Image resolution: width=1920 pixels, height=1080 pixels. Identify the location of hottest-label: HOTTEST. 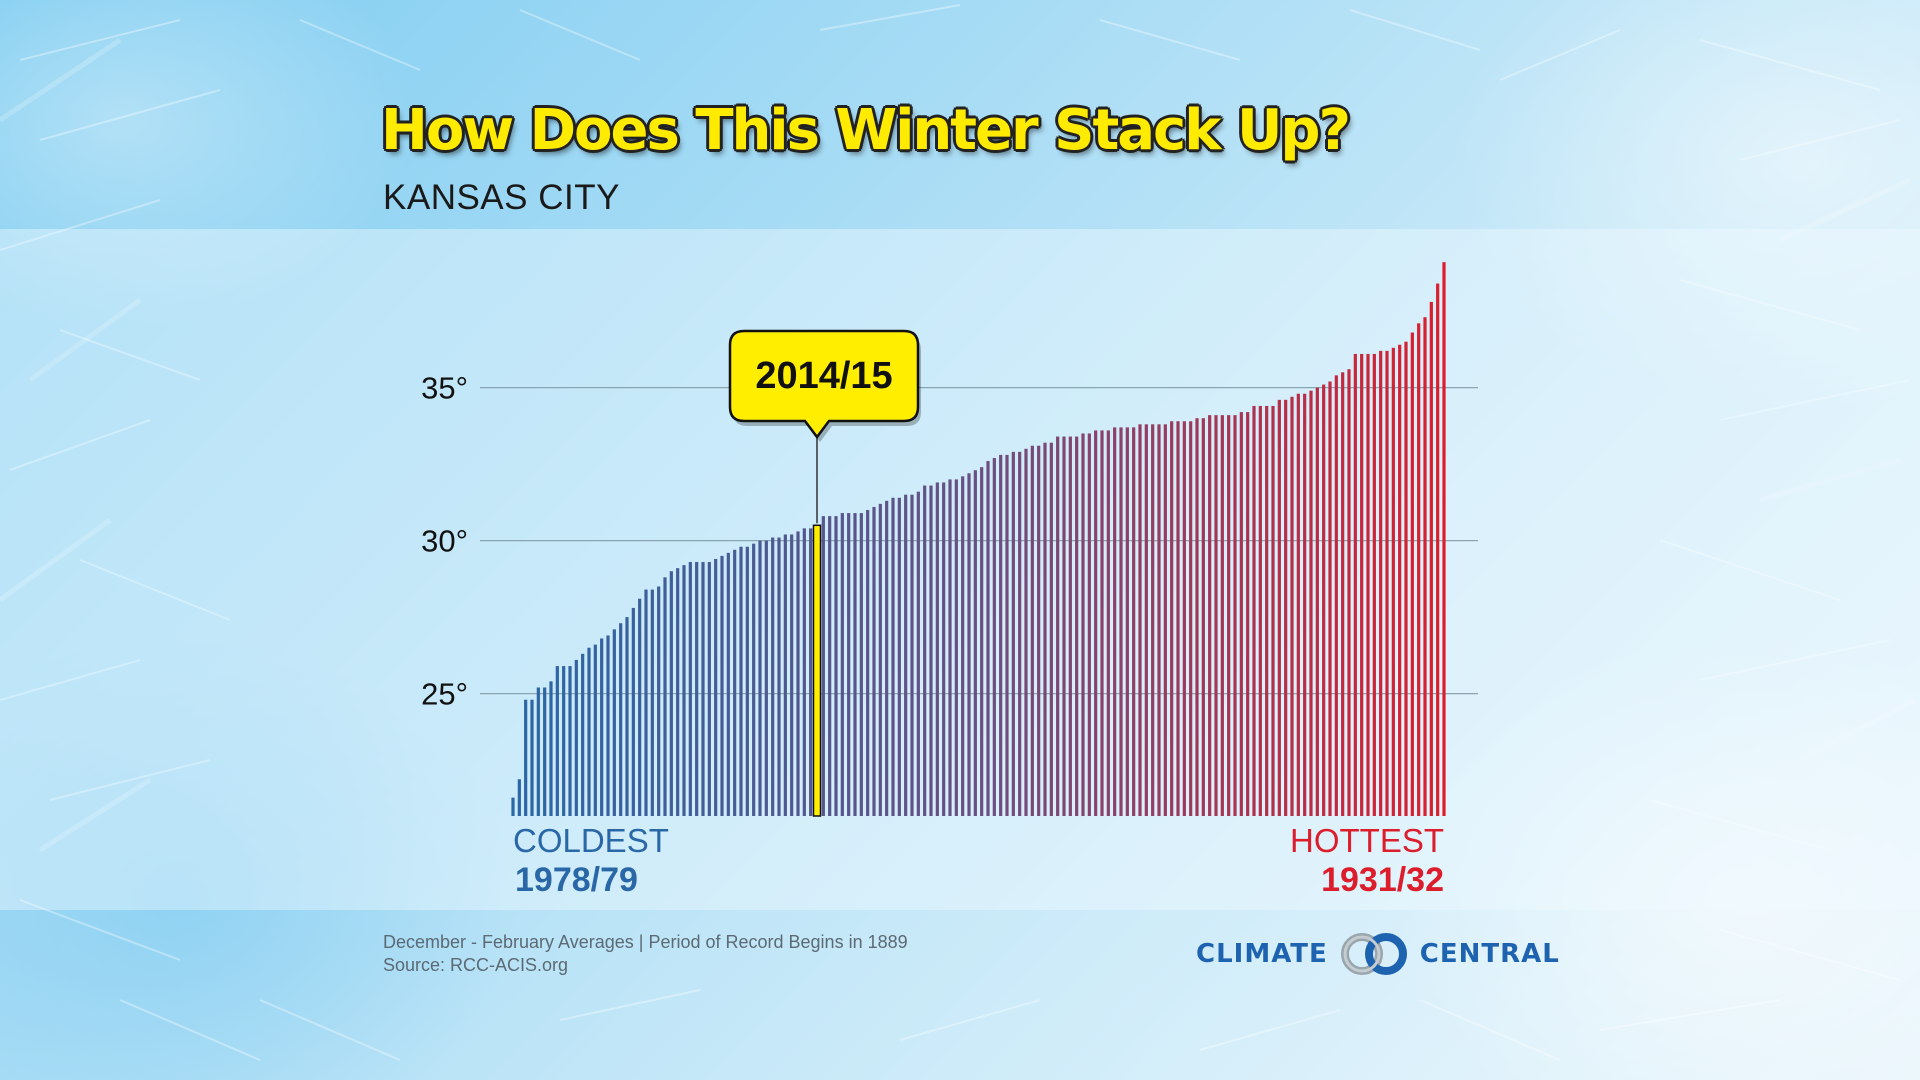
(1367, 840).